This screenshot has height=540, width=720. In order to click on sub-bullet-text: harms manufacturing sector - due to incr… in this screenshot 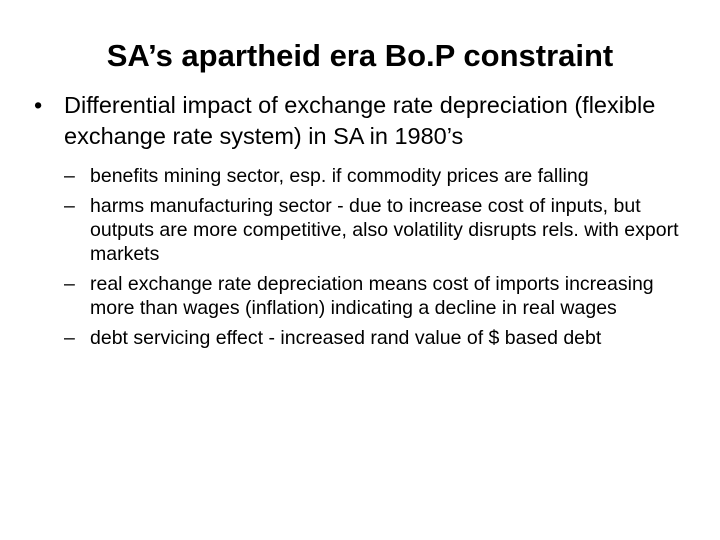, I will do `click(384, 230)`.